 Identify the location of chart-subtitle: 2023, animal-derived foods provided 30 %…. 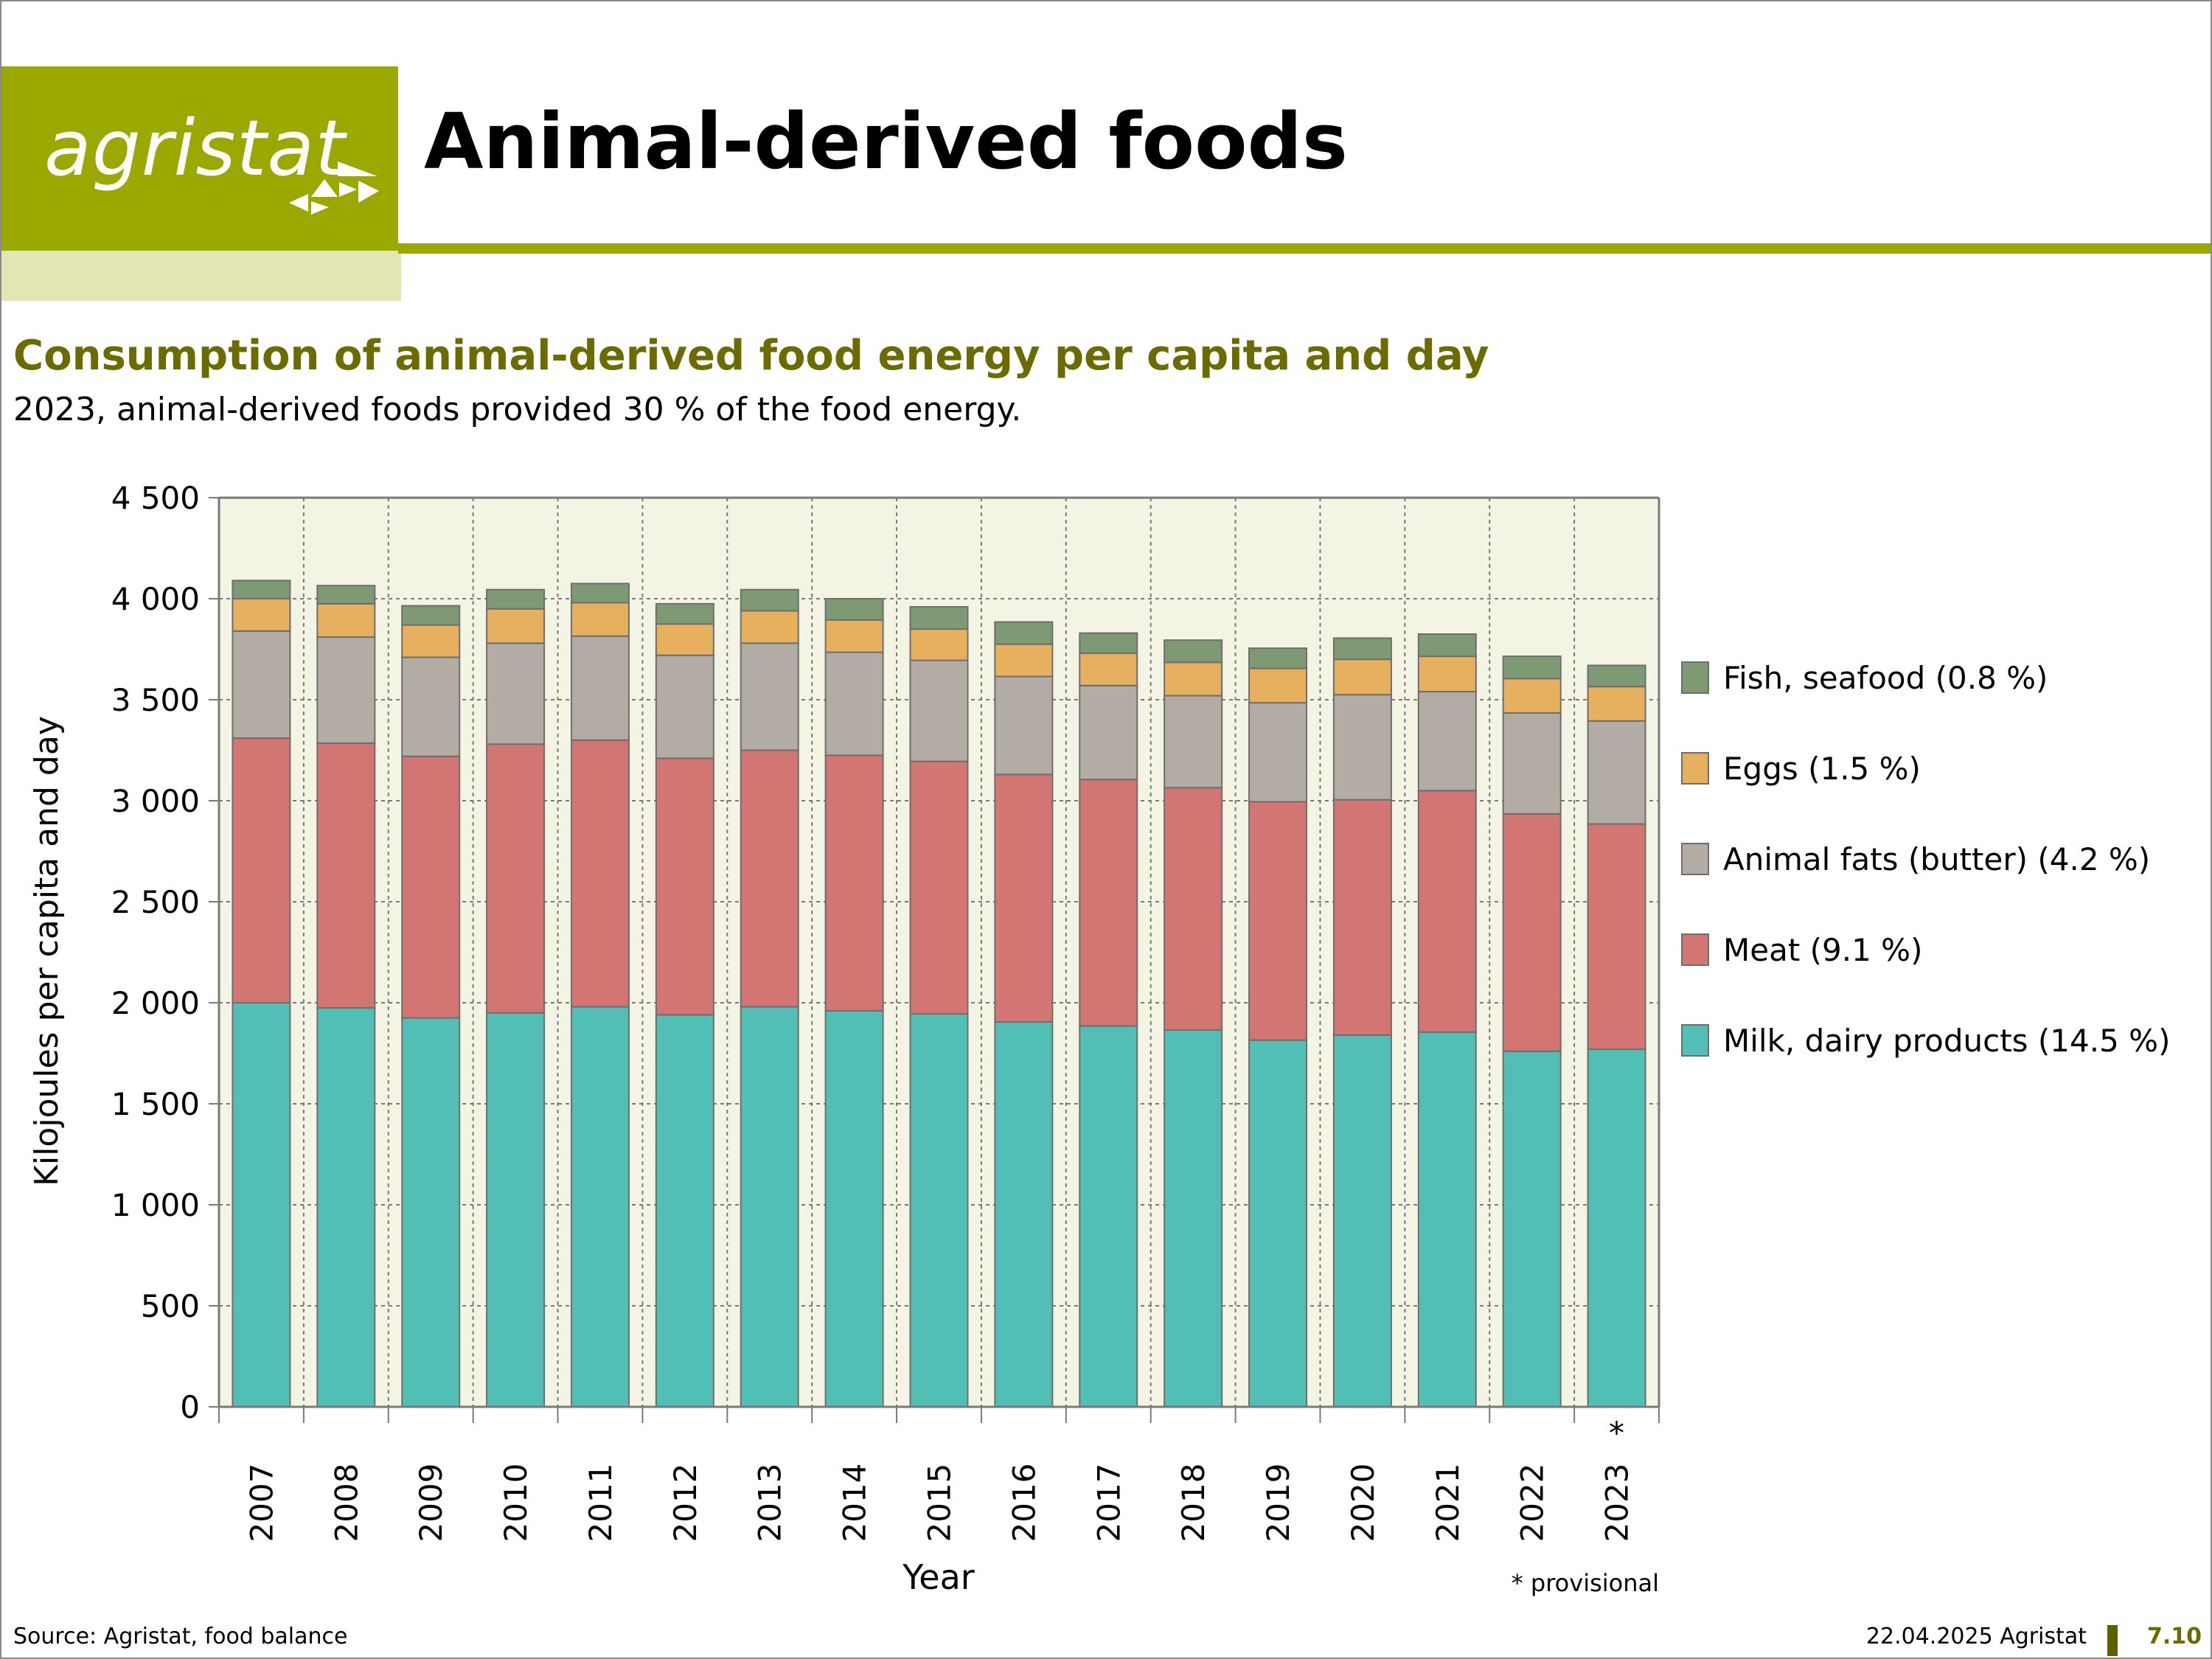
(517, 409).